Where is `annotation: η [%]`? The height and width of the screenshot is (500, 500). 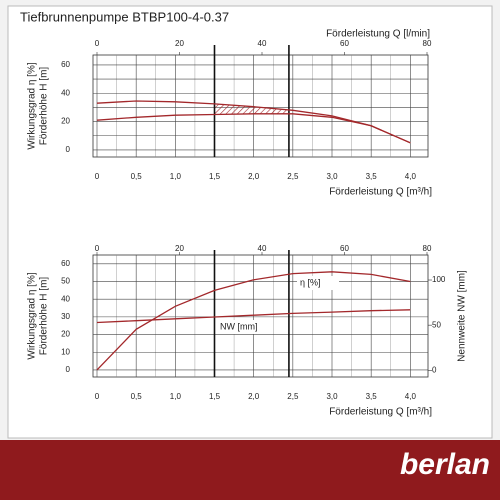
annotation: η [%] is located at coordinates (310, 282).